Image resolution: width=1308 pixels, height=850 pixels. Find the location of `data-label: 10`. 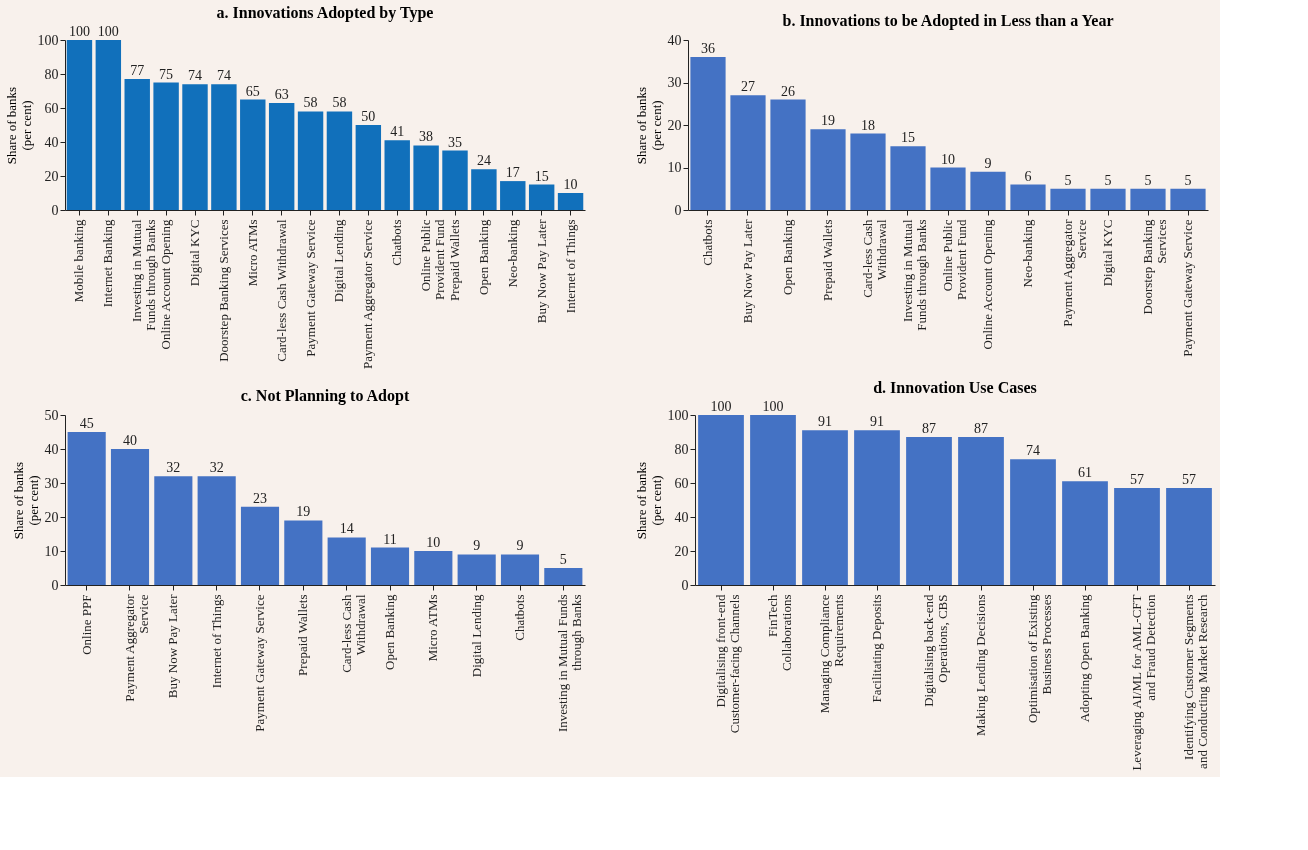

data-label: 10 is located at coordinates (948, 159).